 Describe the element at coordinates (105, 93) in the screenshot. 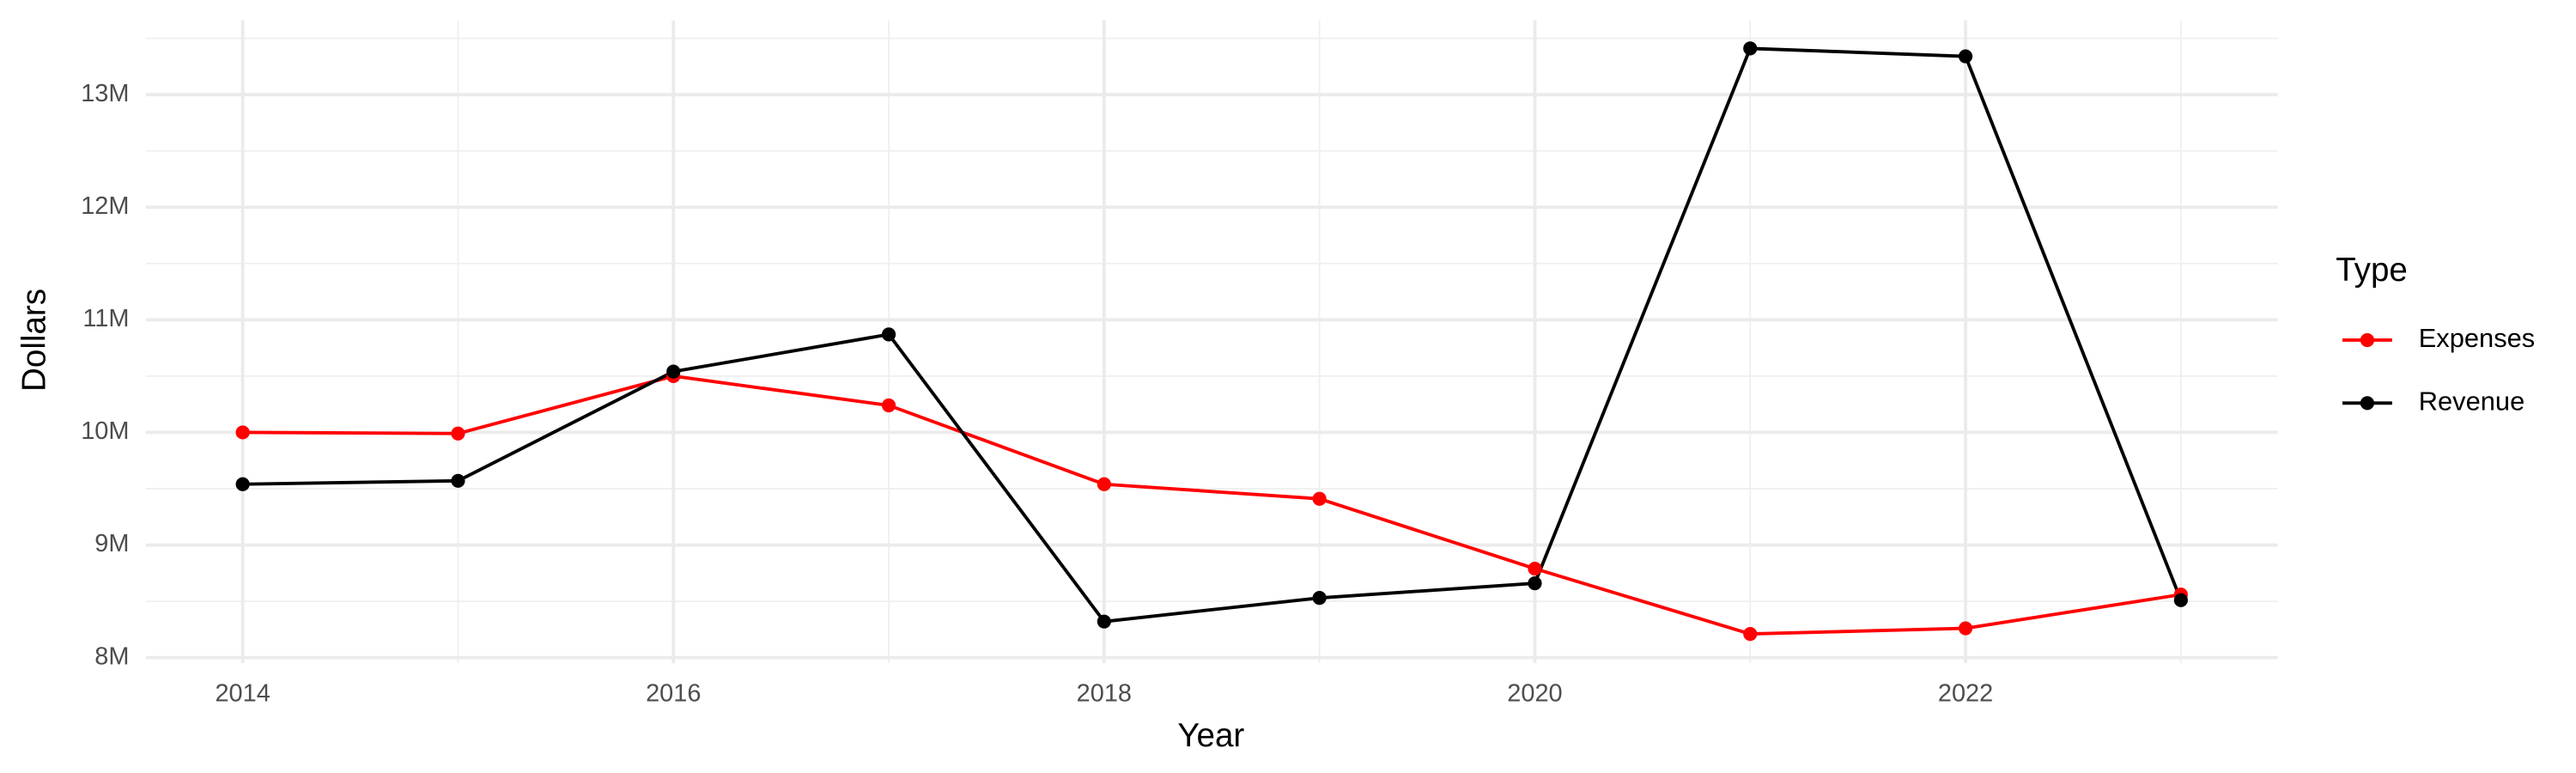

I see `y-tick-label: 13M` at that location.